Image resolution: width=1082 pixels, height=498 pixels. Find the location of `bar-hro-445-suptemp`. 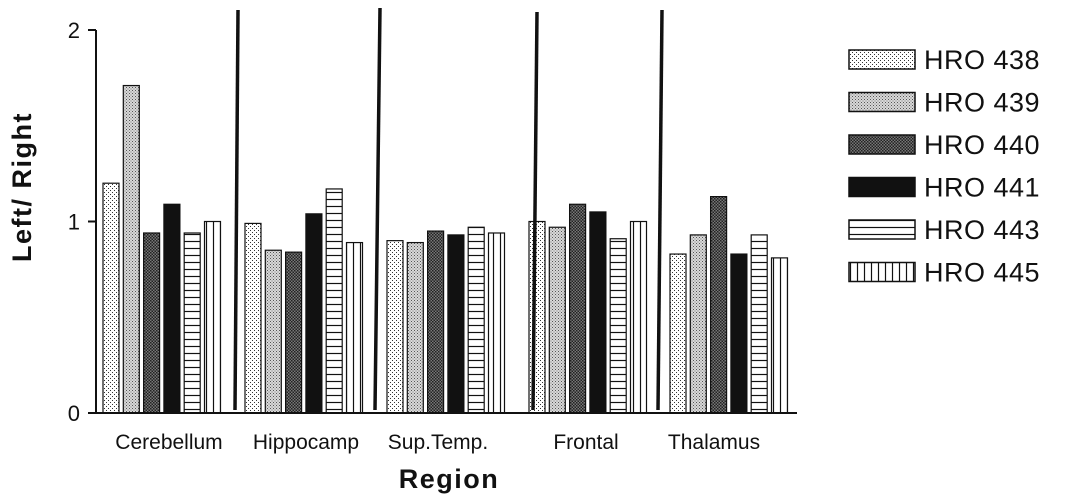

bar-hro-445-suptemp is located at coordinates (496, 323).